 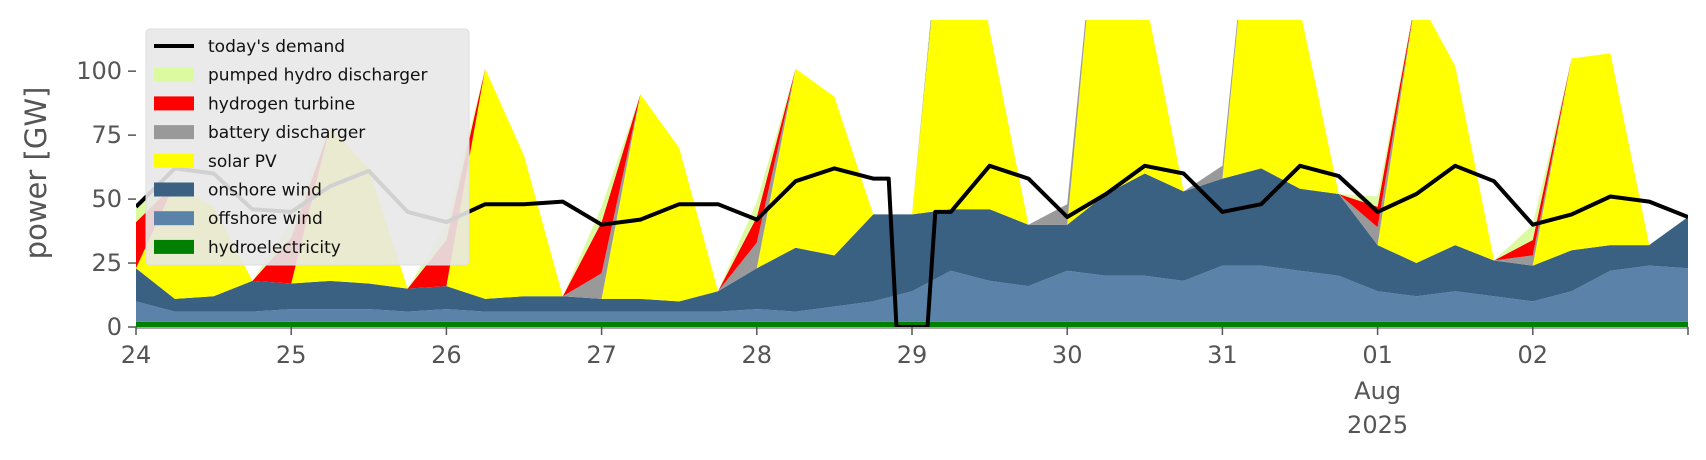 What do you see at coordinates (174, 132) in the screenshot?
I see `legend-swatch-battery-discharger` at bounding box center [174, 132].